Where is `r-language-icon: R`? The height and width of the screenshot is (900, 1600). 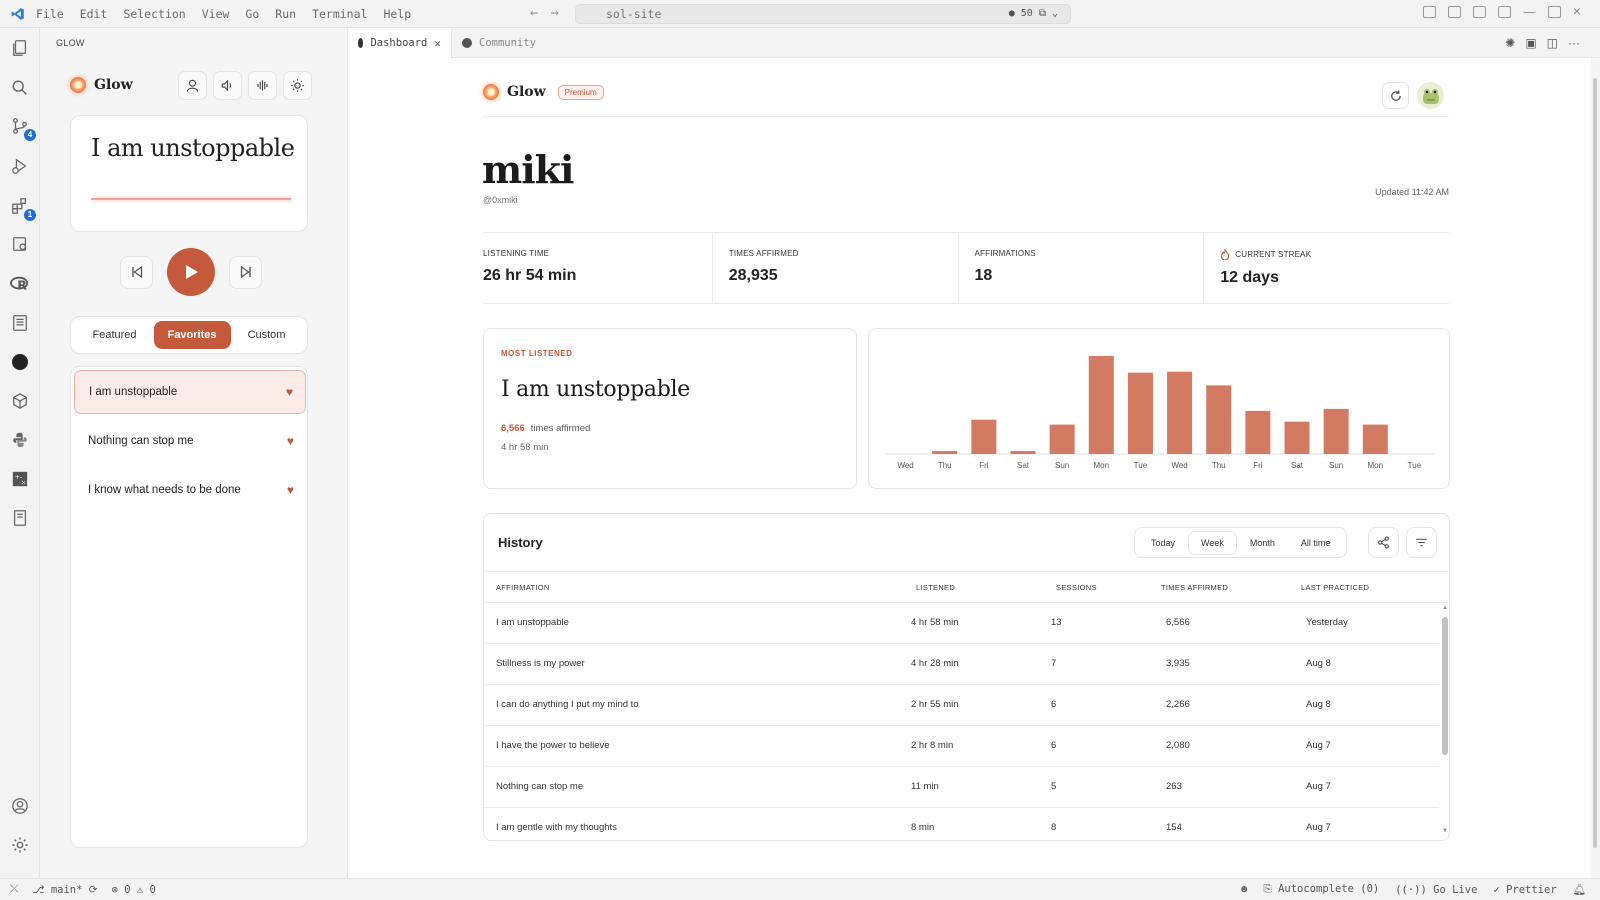
r-language-icon: R is located at coordinates (20, 284).